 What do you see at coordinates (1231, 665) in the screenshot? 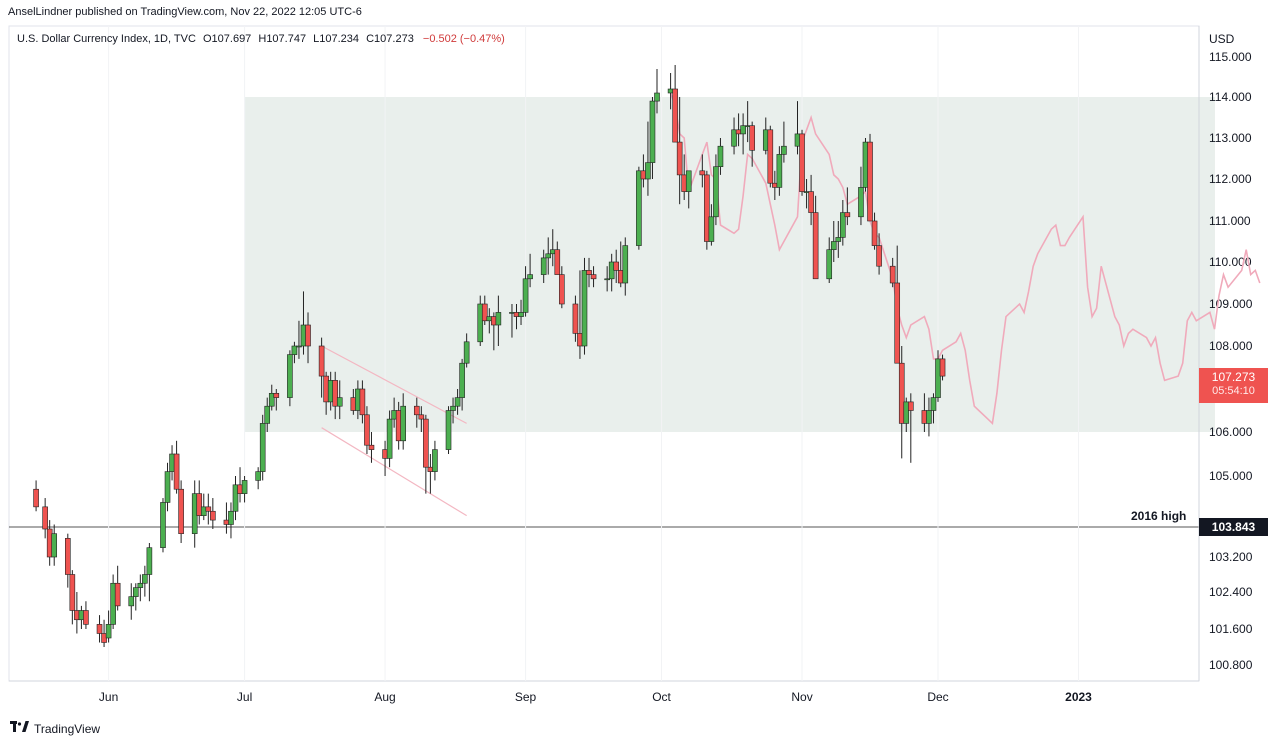
I see `price-axis-tick-label: 100.800` at bounding box center [1231, 665].